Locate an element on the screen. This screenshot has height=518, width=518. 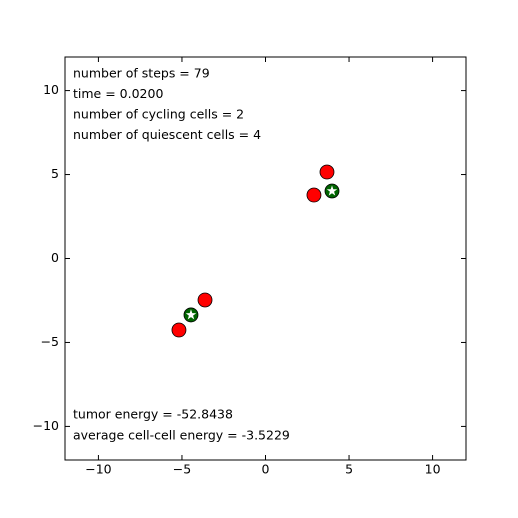
annotation: number of steps = 79 is located at coordinates (141, 73).